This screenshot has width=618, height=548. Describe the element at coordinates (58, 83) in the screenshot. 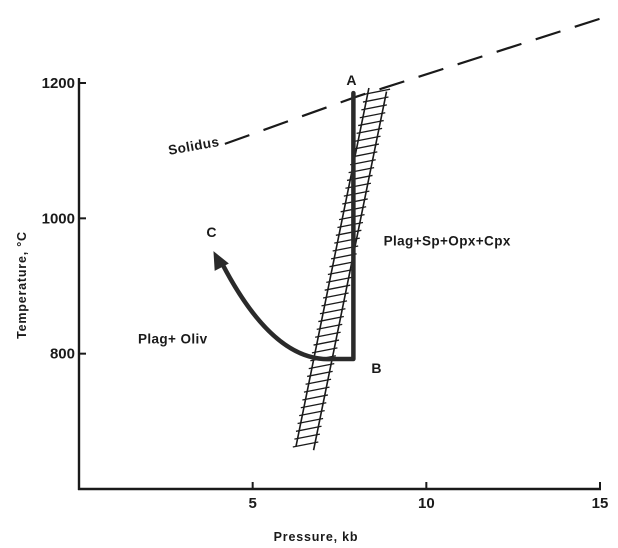

I see `y-tick-label: 1200` at that location.